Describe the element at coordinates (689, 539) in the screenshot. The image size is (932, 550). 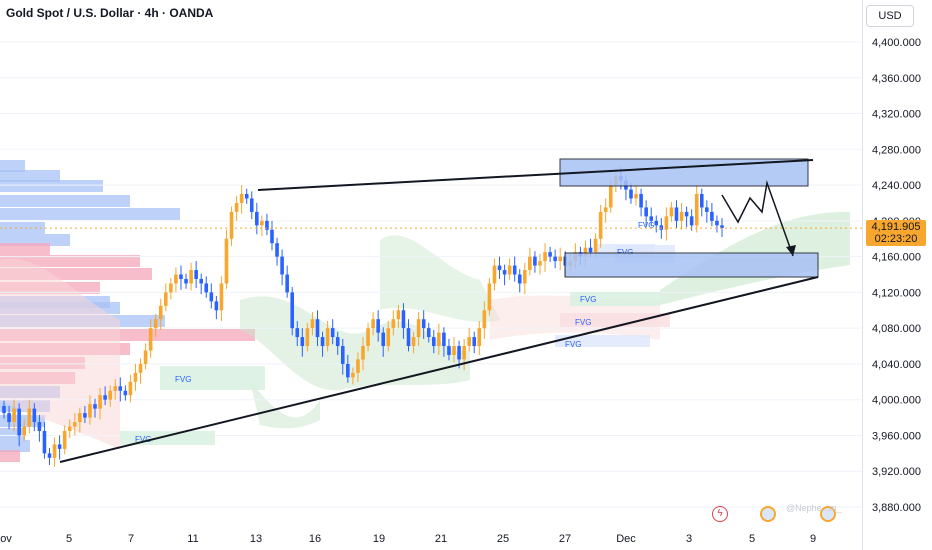
I see `x-tick-label: 3` at that location.